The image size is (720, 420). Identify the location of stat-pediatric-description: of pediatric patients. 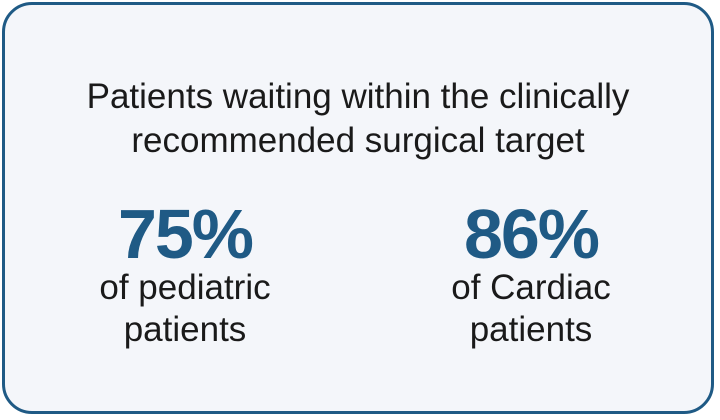
(185, 309).